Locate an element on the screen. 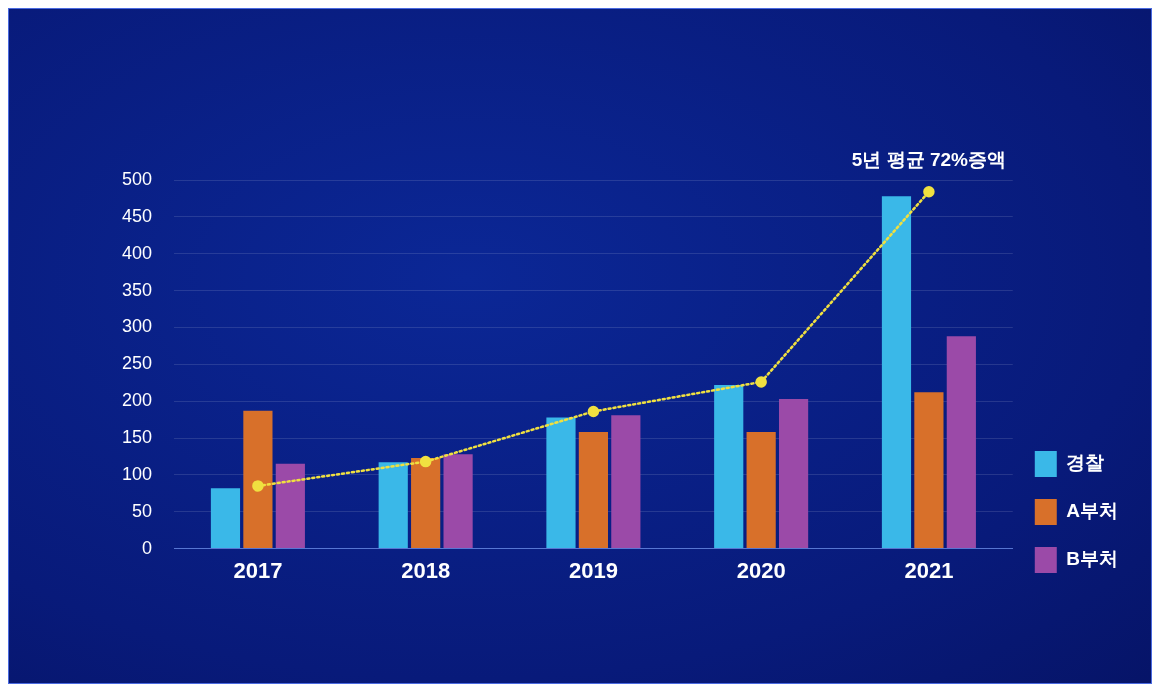 This screenshot has width=1158, height=690. y-tick-label: 450 is located at coordinates (137, 215).